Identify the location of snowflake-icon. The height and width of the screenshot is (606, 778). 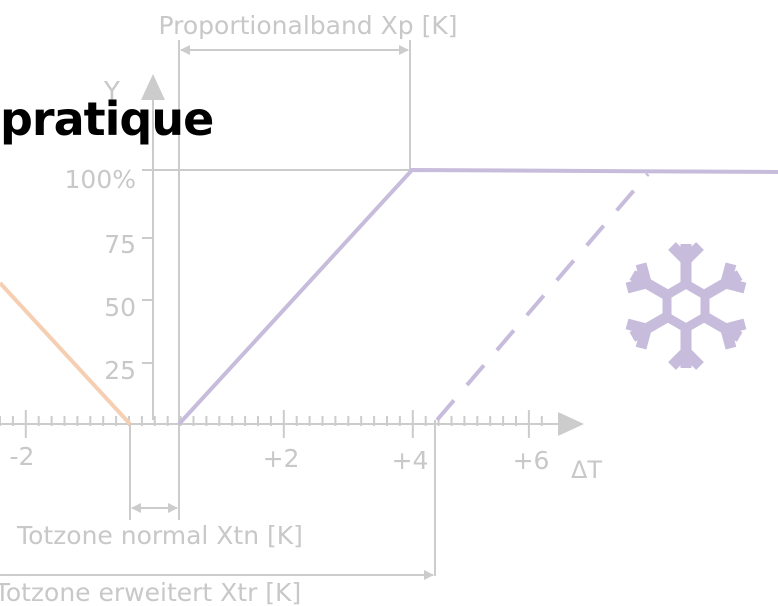
(686, 306).